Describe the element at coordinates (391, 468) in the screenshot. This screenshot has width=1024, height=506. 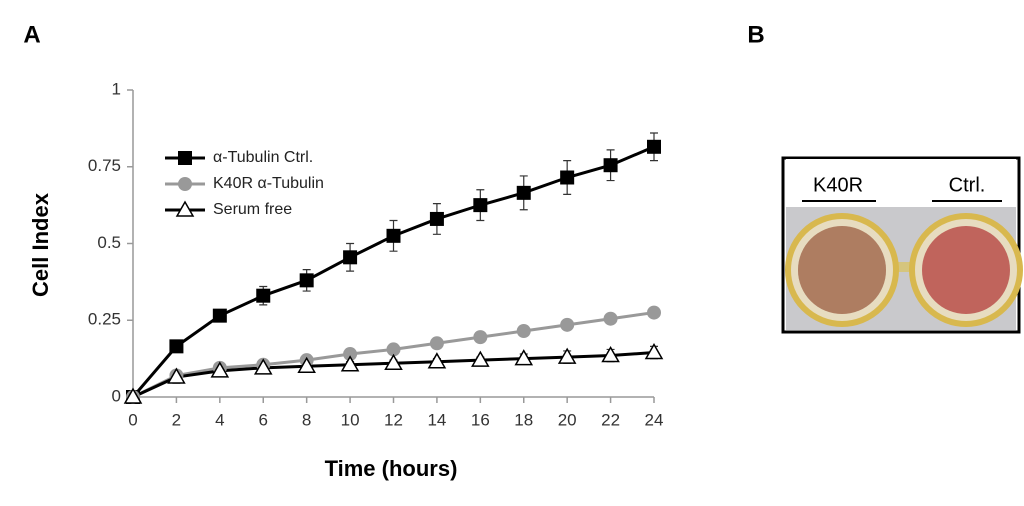
I see `x-axis-title: Time (hours)` at that location.